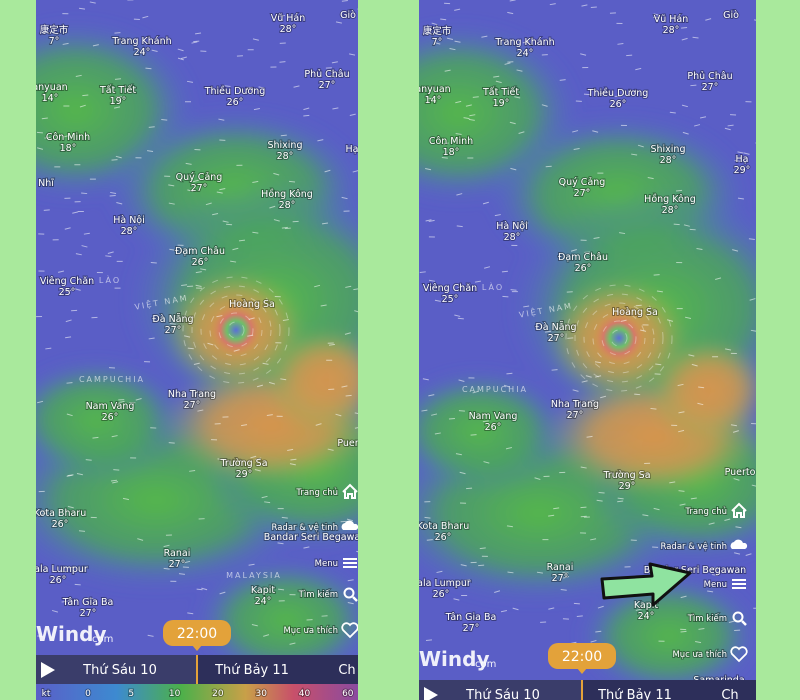 Image resolution: width=800 pixels, height=700 pixels. Describe the element at coordinates (437, 42) in the screenshot. I see `city-temperature: 7°` at that location.